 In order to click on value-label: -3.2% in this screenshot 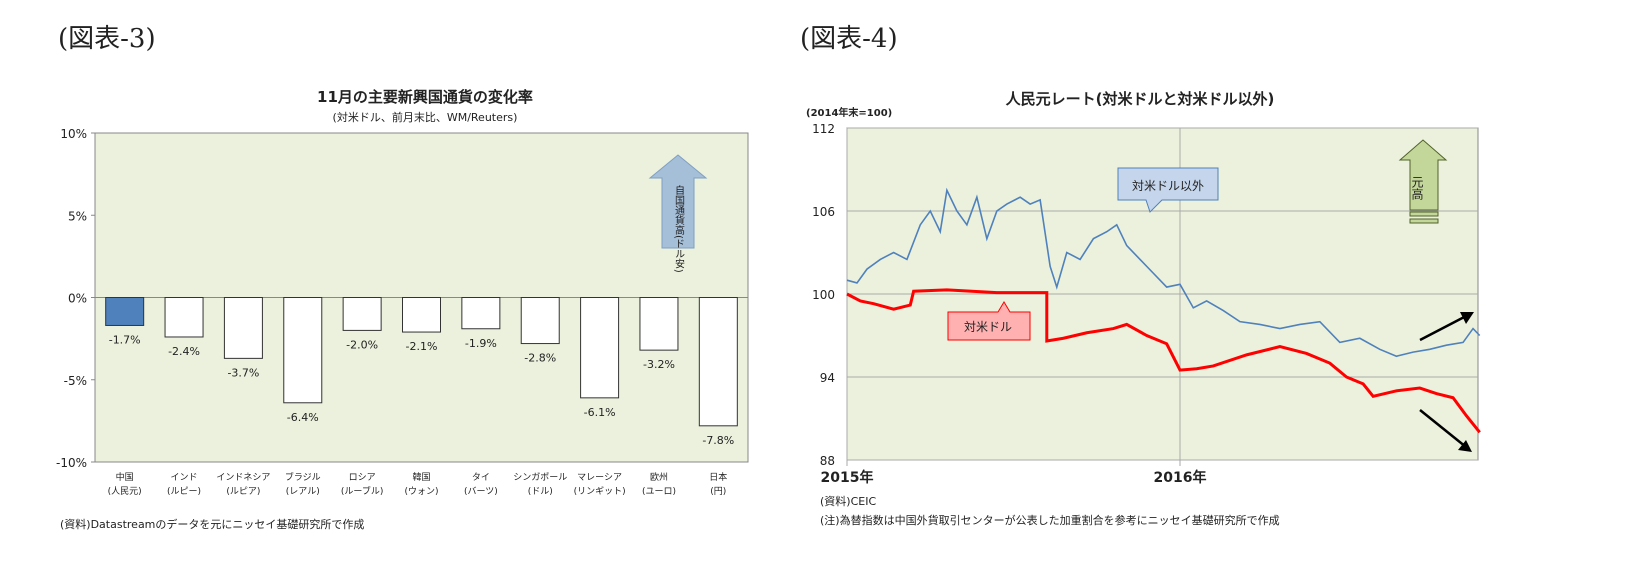, I will do `click(659, 364)`.